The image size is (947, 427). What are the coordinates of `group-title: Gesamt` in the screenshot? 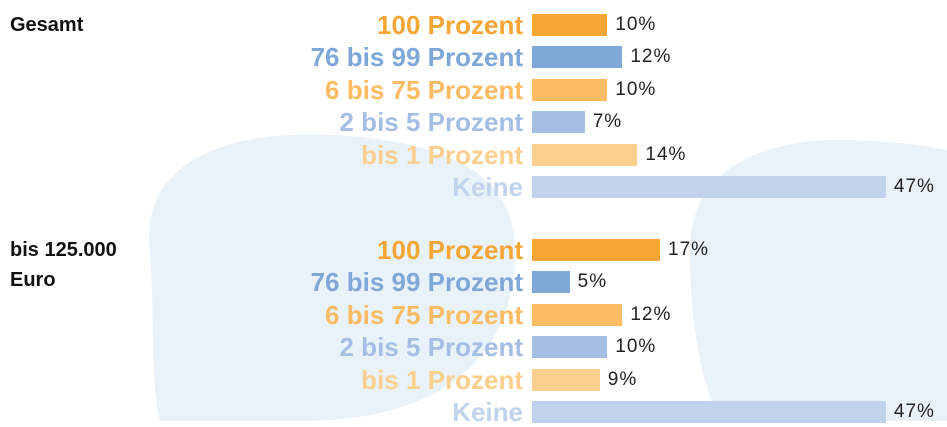 It's located at (47, 25).